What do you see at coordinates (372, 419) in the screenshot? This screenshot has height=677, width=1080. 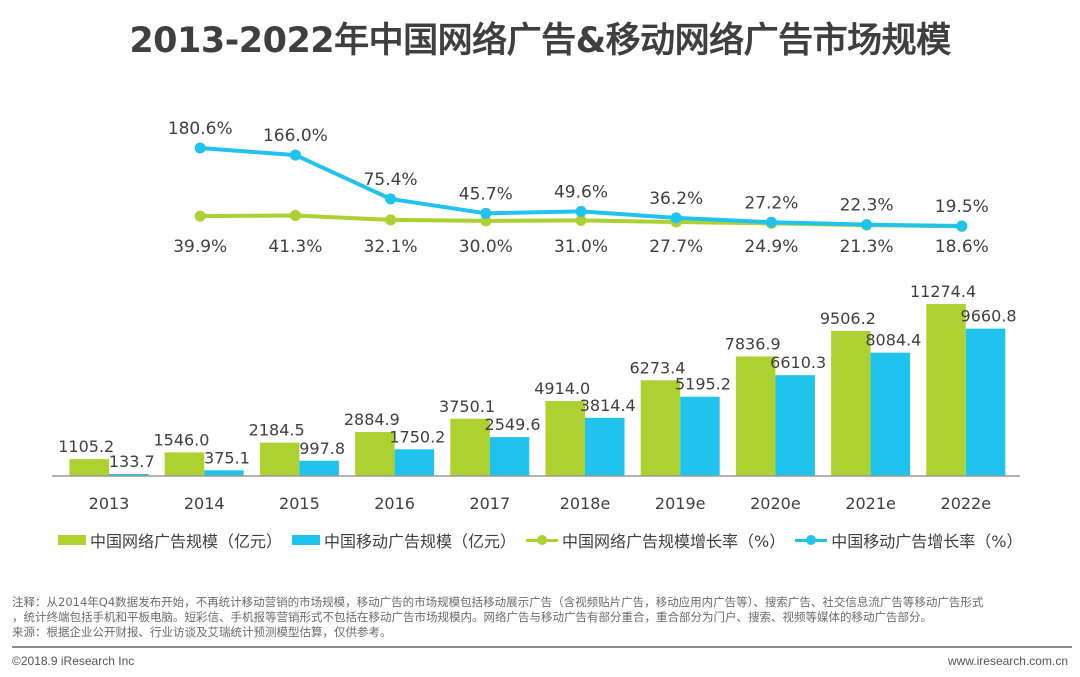 I see `bar-value-label: 2884.9` at bounding box center [372, 419].